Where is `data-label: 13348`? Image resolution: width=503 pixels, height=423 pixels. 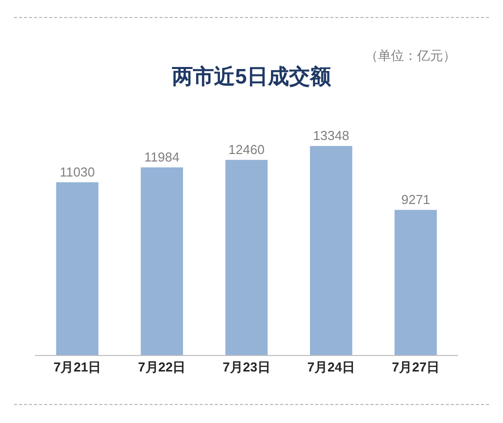
data-label: 13348 is located at coordinates (331, 135).